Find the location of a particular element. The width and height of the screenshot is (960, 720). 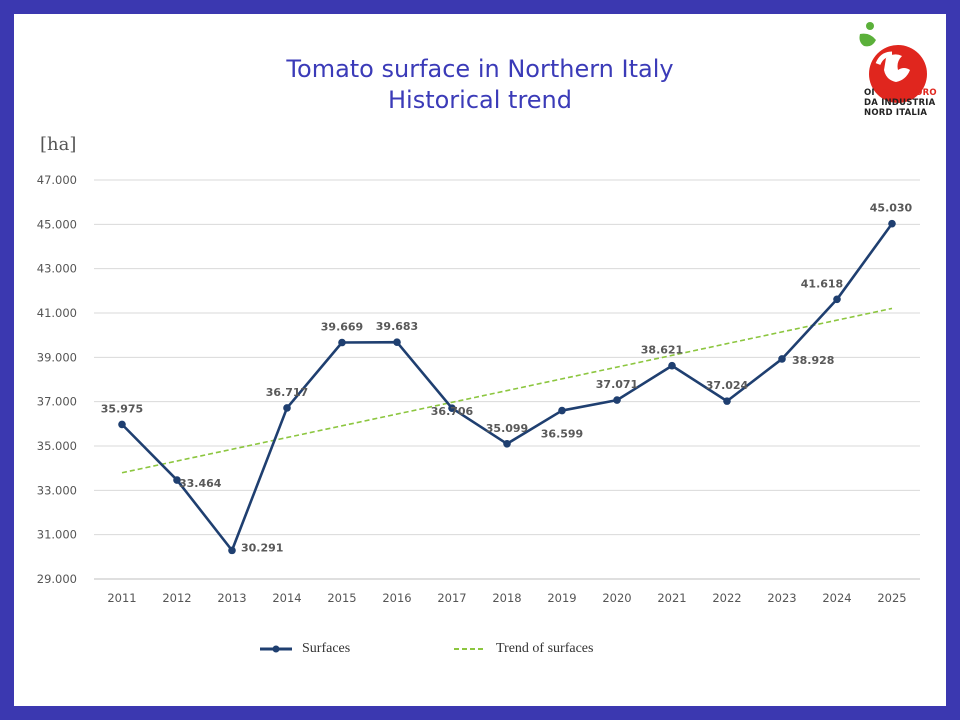

x-tick-label: 2018 is located at coordinates (506, 598).